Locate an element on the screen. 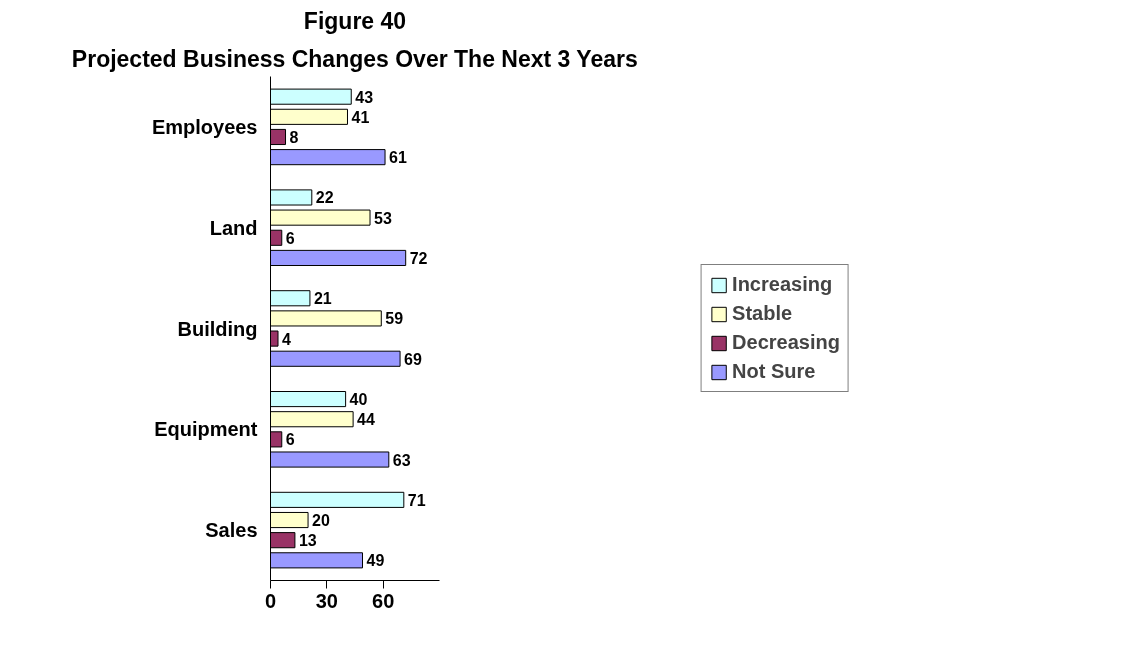 The width and height of the screenshot is (1130, 658). legend-label: Stable is located at coordinates (762, 313).